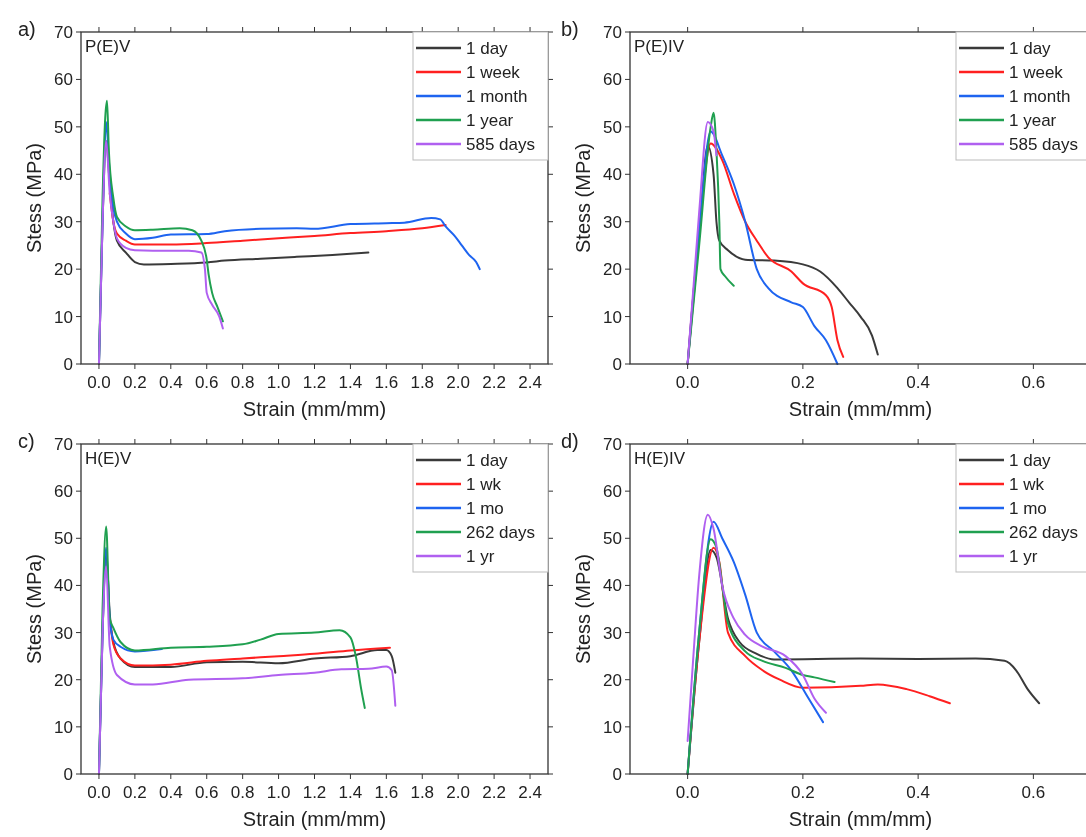 The image size is (1086, 837). Describe the element at coordinates (570, 441) in the screenshot. I see `chart-title: d)` at that location.